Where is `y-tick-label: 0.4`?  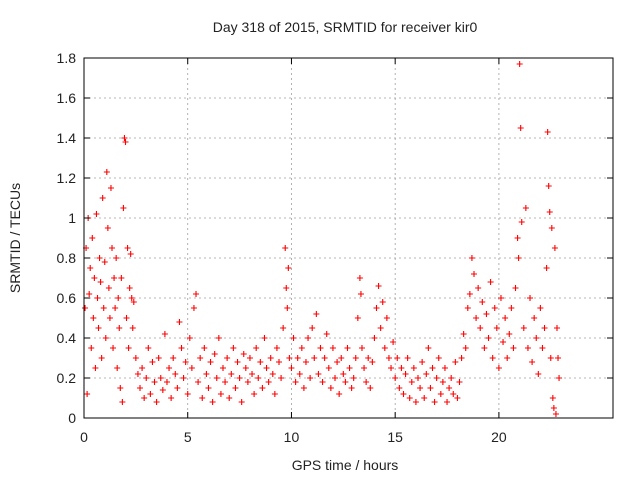
y-tick-label: 0.4 is located at coordinates (67, 338).